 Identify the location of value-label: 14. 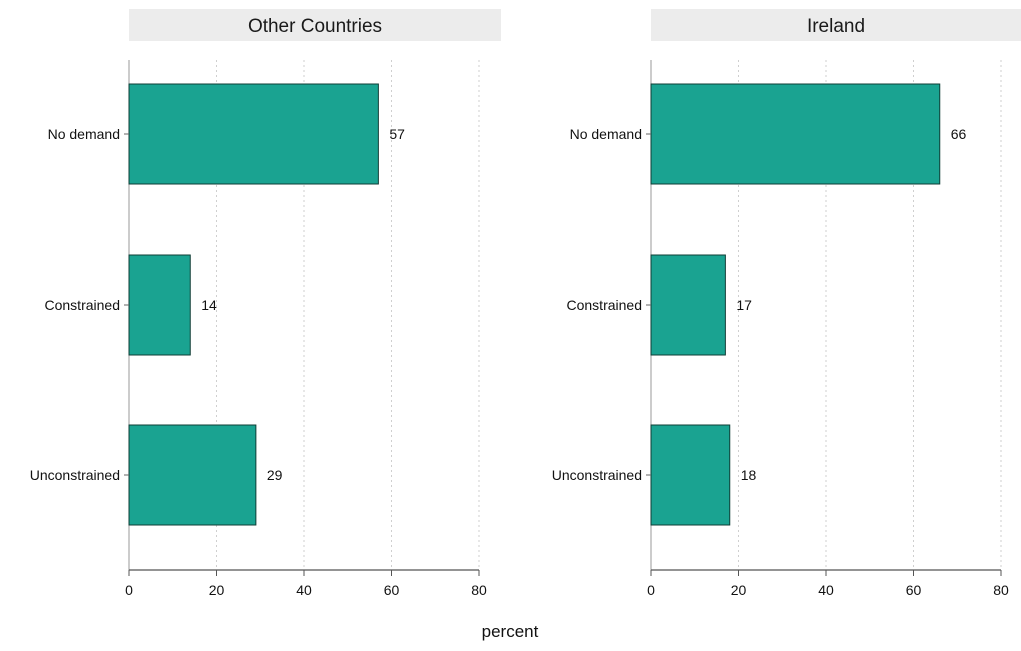
(209, 305).